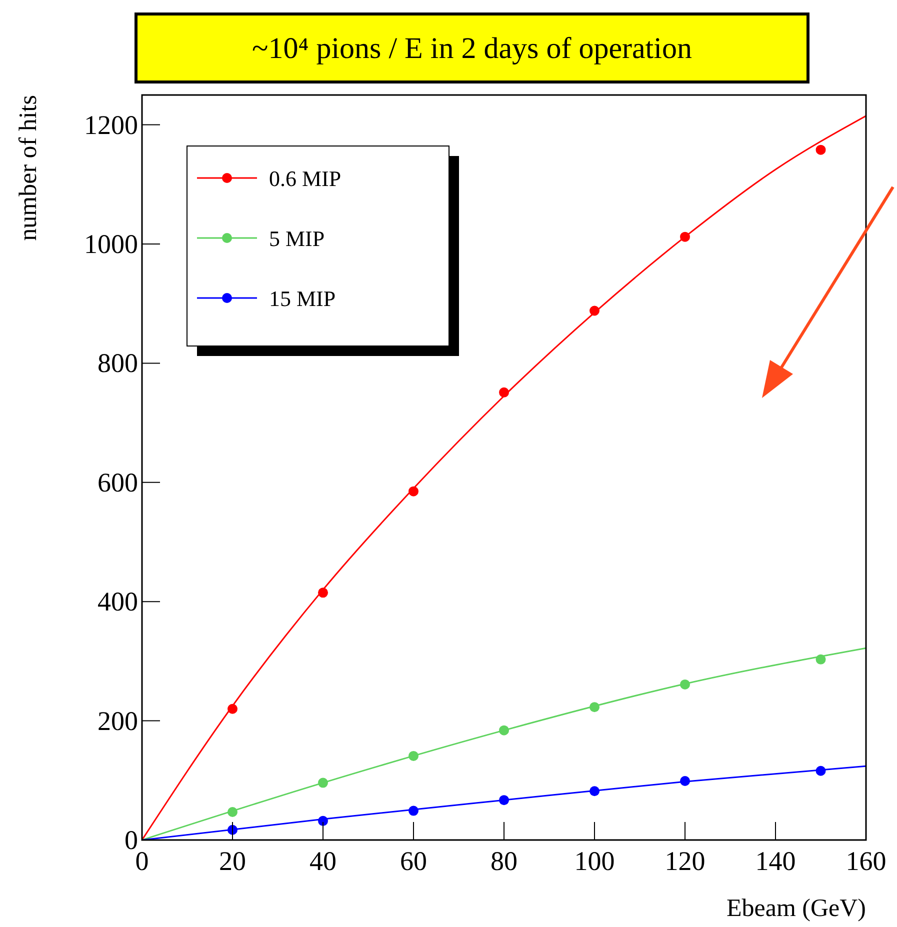 The width and height of the screenshot is (897, 927). I want to click on x-tick-label: 40, so click(323, 861).